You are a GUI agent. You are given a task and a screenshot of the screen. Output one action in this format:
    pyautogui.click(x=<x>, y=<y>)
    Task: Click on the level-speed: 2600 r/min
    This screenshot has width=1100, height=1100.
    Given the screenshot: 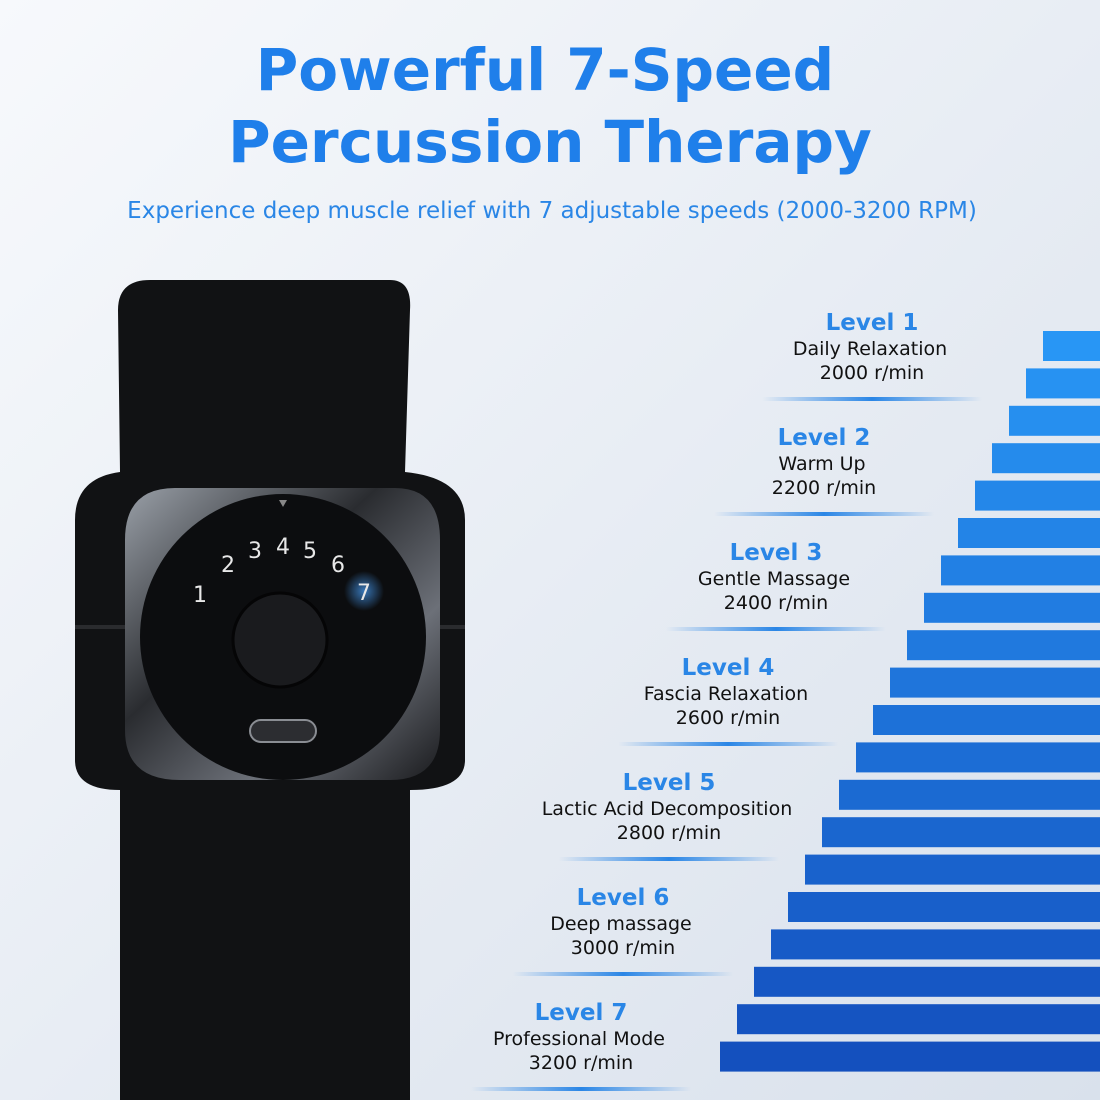 What is the action you would take?
    pyautogui.click(x=728, y=718)
    